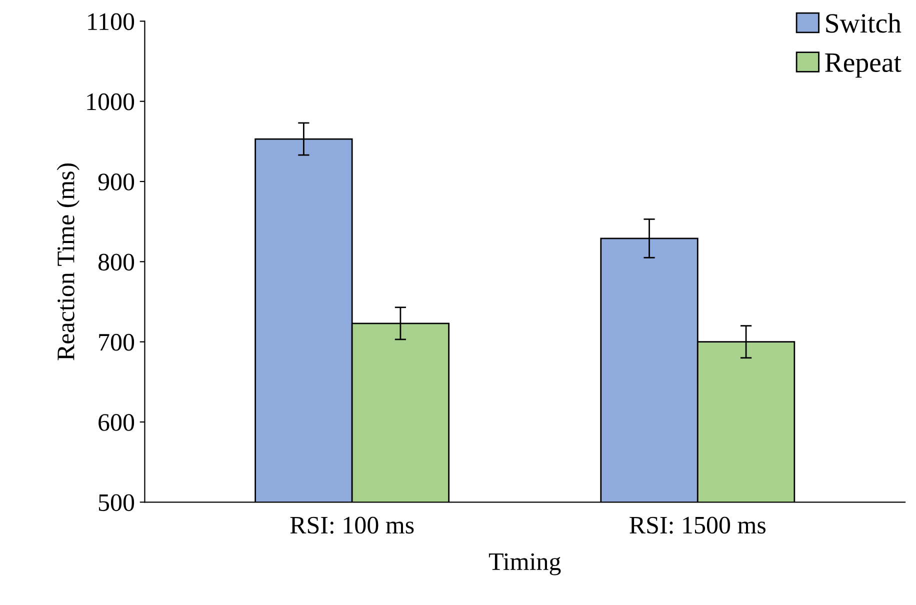 The image size is (916, 605). I want to click on y-tick-label: 500, so click(116, 503).